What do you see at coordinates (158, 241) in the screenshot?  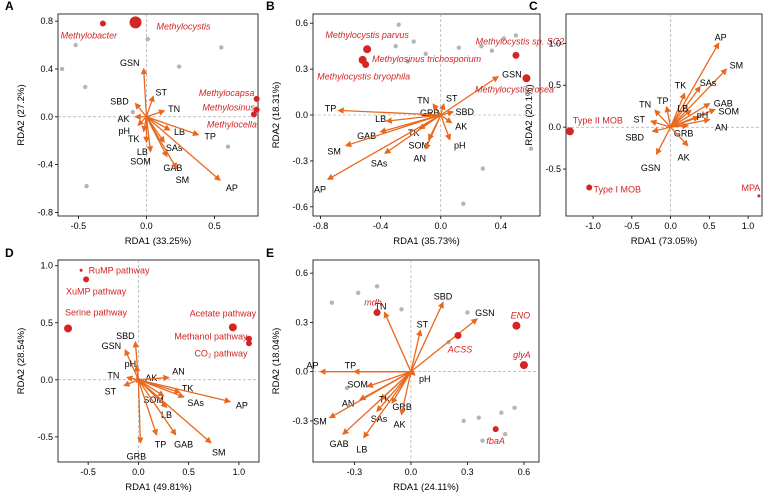 I see `x-axis-title: RDA1 (33.25%)` at bounding box center [158, 241].